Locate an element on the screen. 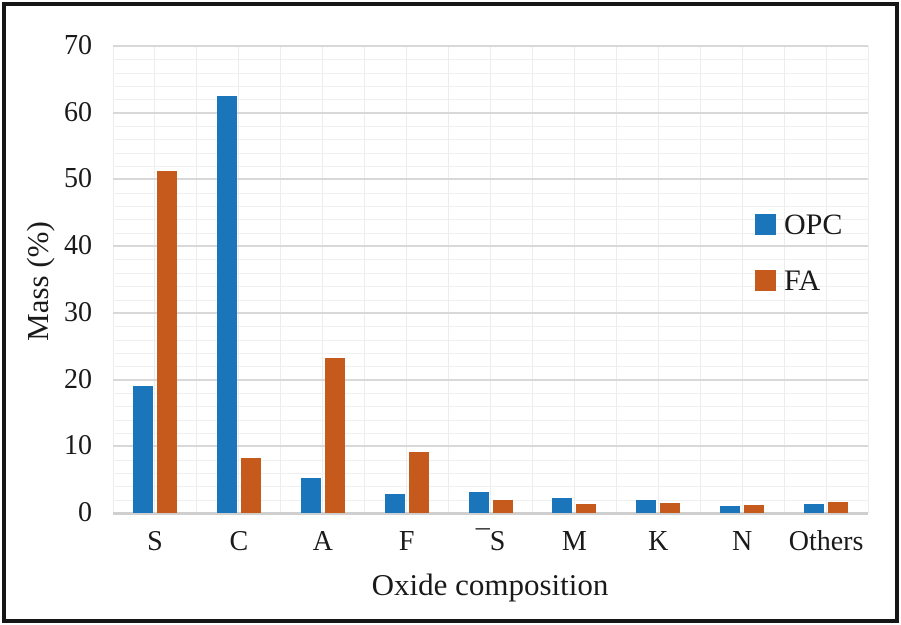  x-tick-label: M is located at coordinates (574, 541).